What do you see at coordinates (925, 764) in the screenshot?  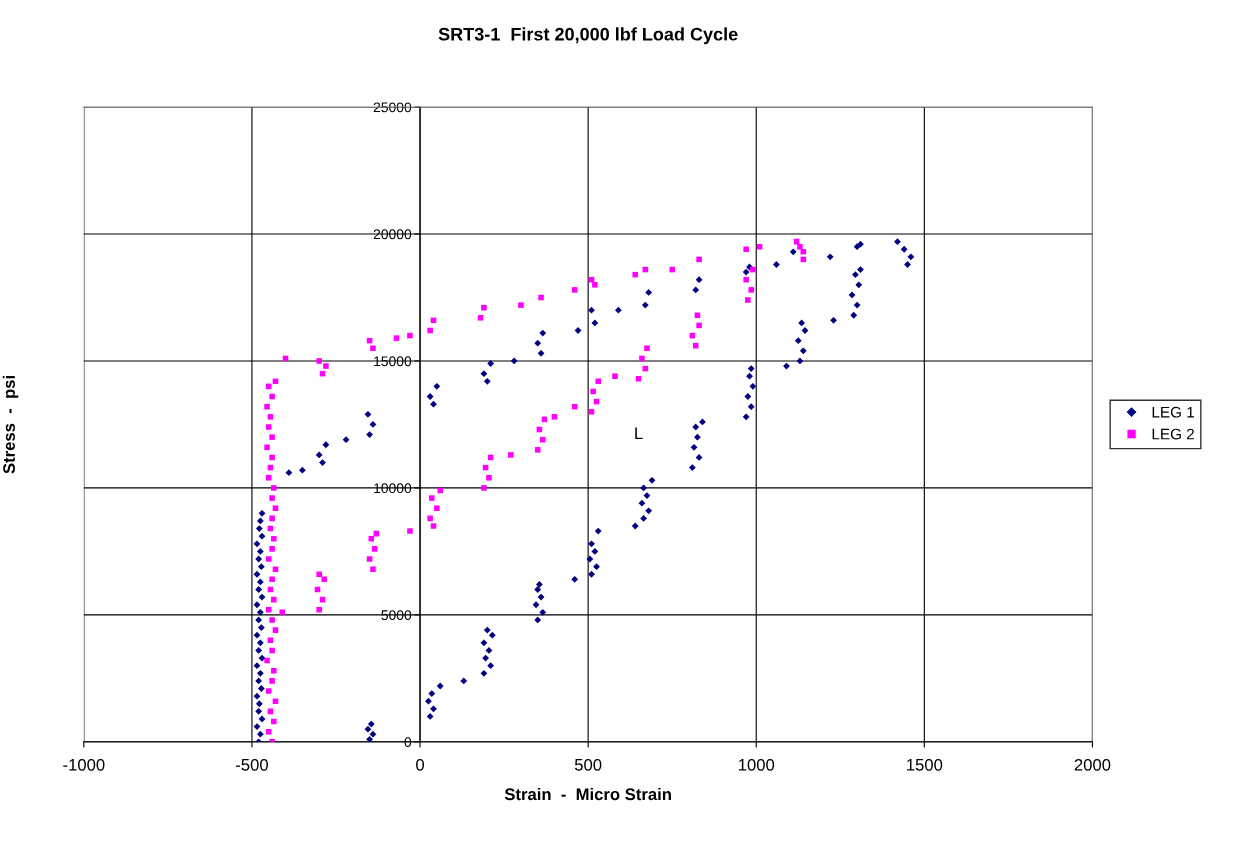 I see `x-tick-label: 1500` at bounding box center [925, 764].